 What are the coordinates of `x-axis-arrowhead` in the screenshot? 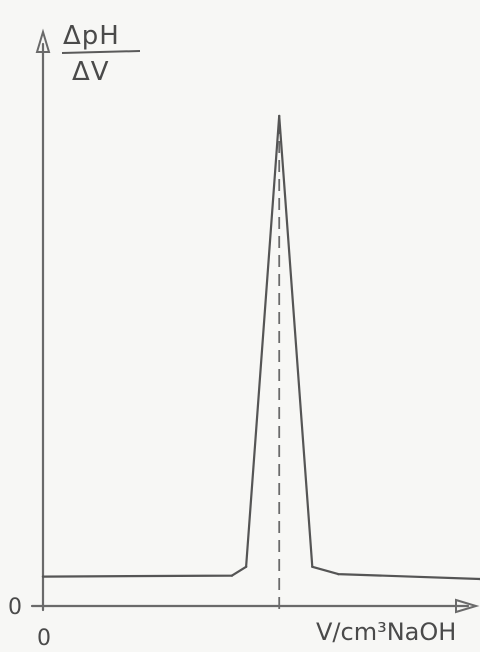 It's located at (467, 606).